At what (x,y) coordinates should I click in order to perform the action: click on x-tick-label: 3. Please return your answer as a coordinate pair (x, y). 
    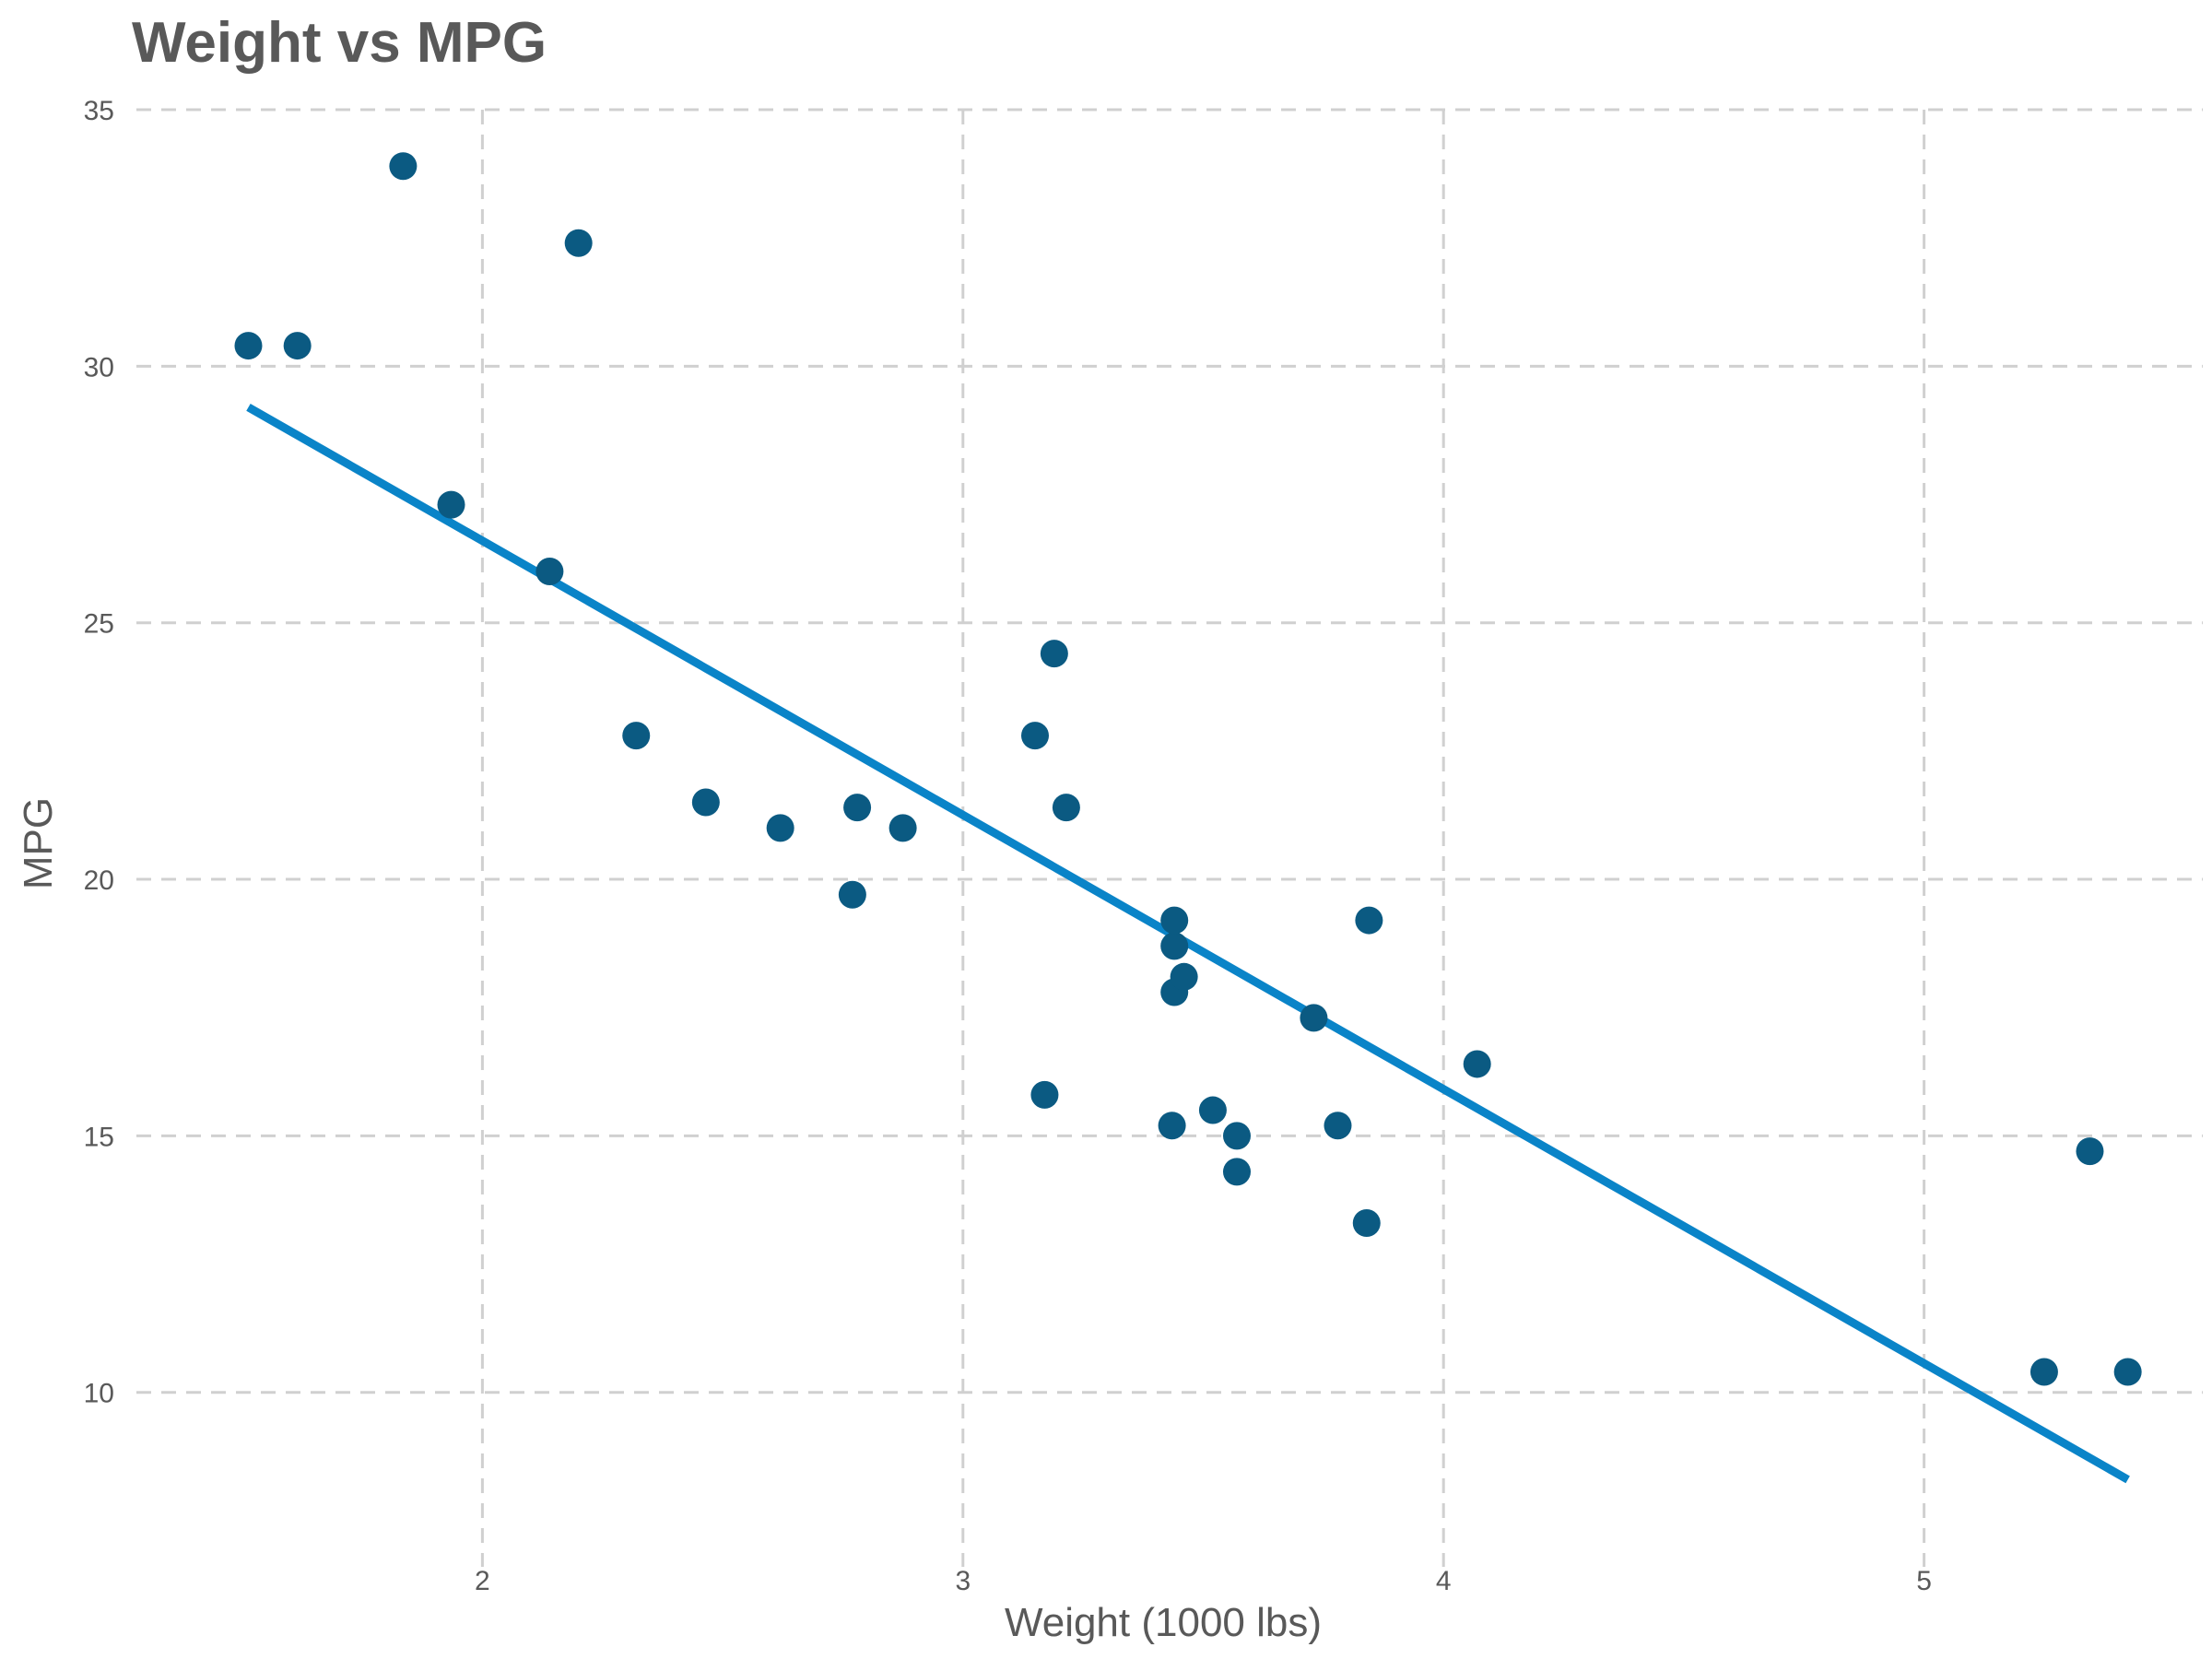
    Looking at the image, I should click on (963, 1581).